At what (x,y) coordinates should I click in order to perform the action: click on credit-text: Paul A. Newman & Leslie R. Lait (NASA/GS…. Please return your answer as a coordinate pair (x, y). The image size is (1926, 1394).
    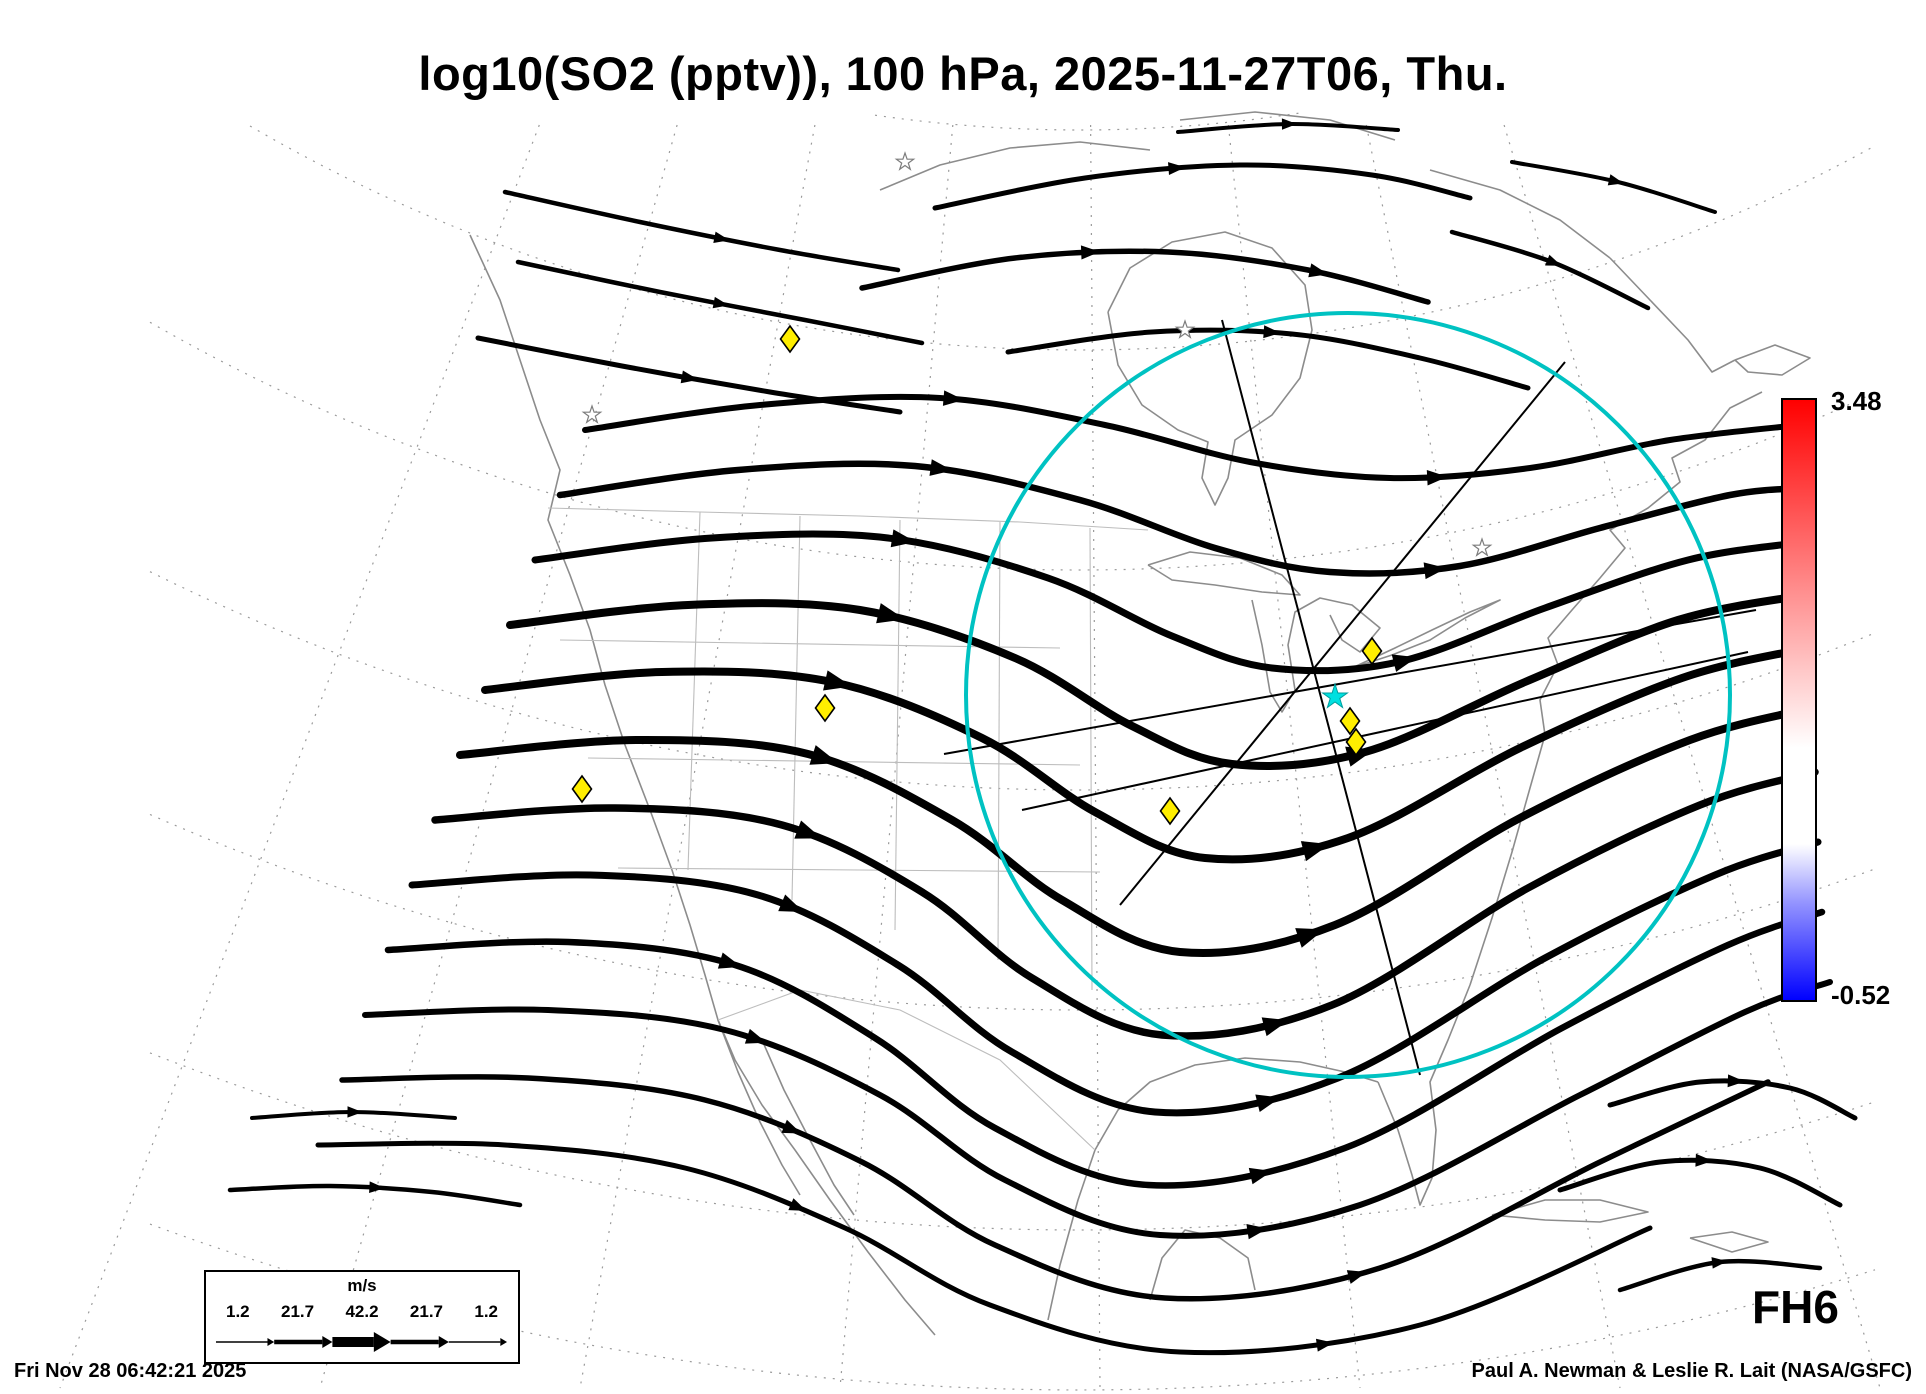
    Looking at the image, I should click on (1691, 1371).